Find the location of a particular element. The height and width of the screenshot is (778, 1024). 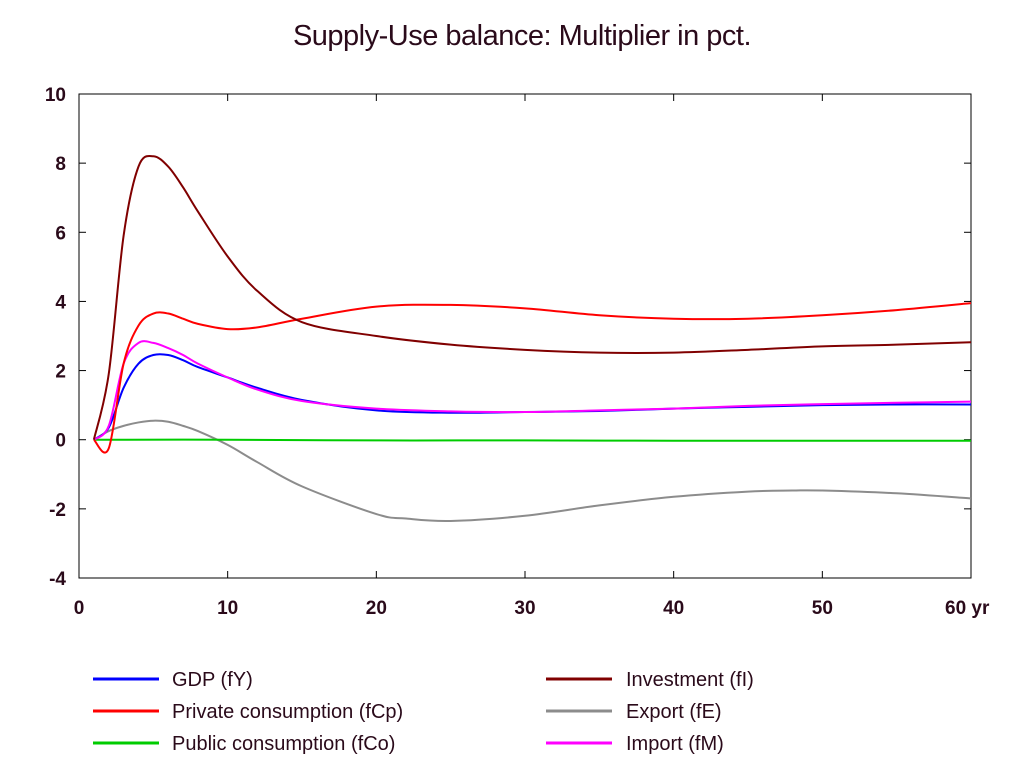

legend-label: Import (fM) is located at coordinates (675, 744).